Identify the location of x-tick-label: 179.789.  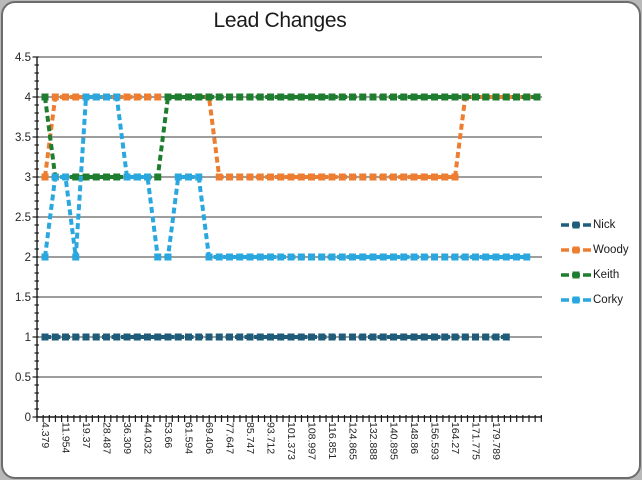
(496, 441).